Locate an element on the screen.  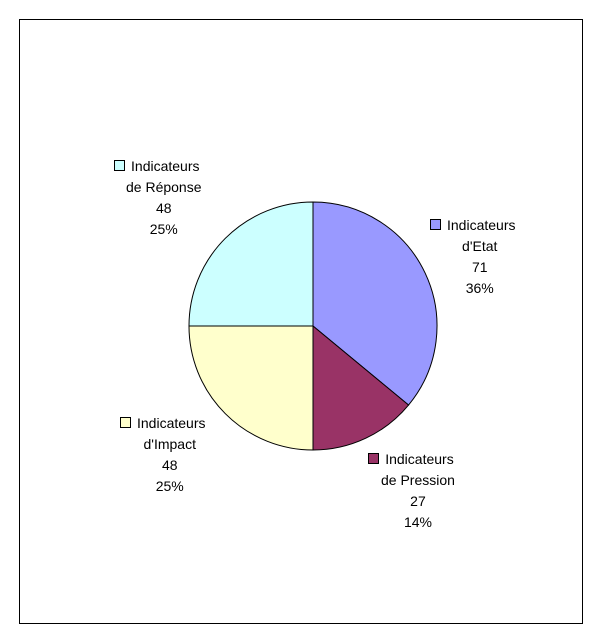
label-name-pression-2: de Pression is located at coordinates (418, 480).